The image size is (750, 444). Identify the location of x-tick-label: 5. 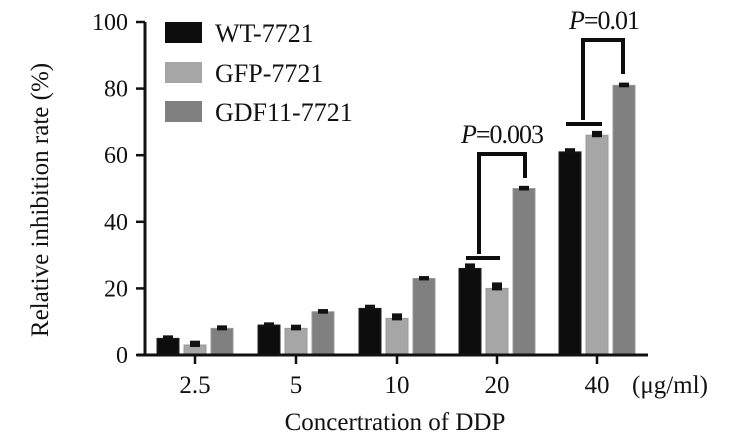
(296, 385).